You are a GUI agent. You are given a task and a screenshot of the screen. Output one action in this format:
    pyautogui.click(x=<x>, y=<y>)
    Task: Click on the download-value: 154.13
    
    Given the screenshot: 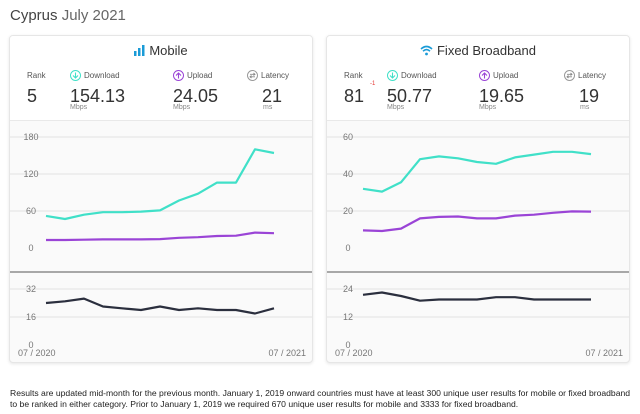 What is the action you would take?
    pyautogui.click(x=98, y=96)
    